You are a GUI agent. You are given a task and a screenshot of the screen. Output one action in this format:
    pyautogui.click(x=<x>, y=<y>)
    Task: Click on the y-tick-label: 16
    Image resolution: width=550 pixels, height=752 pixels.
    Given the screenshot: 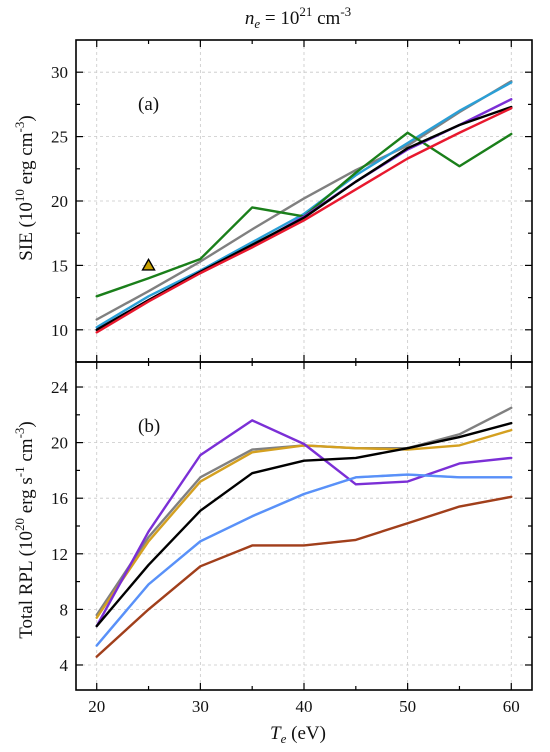 What is the action you would take?
    pyautogui.click(x=59, y=498)
    